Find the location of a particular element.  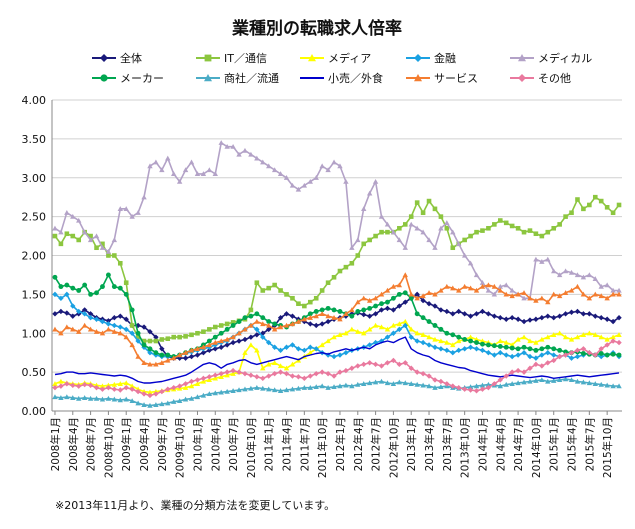

x-tick-label: 2012年7月 is located at coordinates (376, 444).